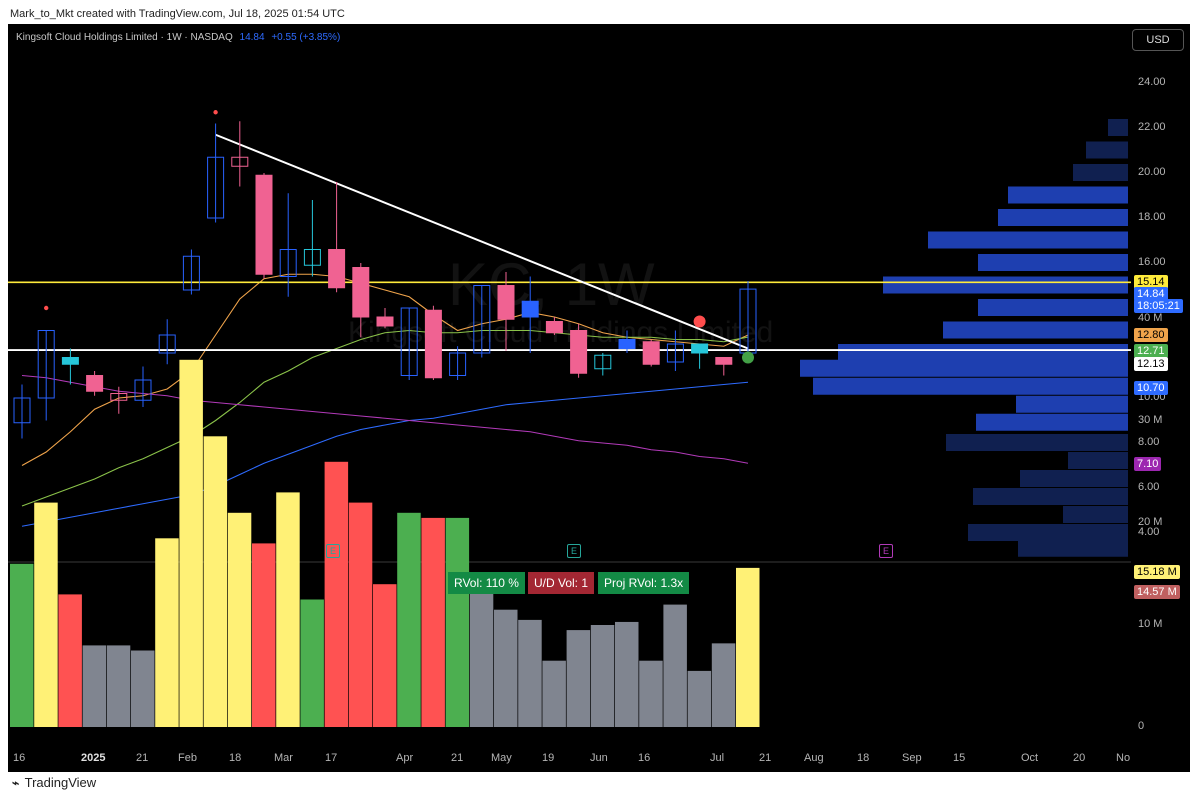 The width and height of the screenshot is (1200, 798). I want to click on tradingview-brand: TradingView, so click(60, 782).